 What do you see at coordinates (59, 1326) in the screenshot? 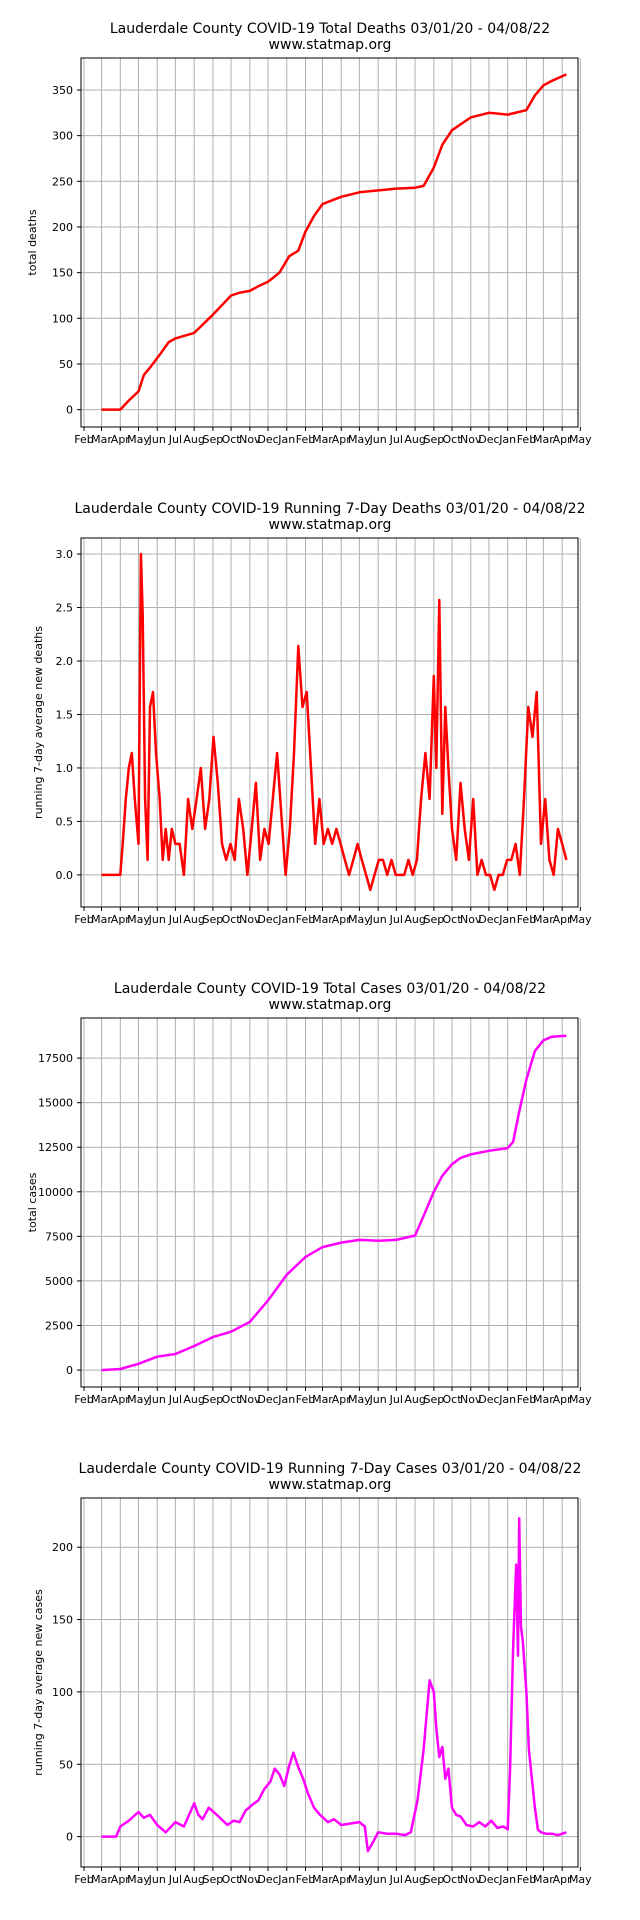
I see `y-tick-label: 2500` at bounding box center [59, 1326].